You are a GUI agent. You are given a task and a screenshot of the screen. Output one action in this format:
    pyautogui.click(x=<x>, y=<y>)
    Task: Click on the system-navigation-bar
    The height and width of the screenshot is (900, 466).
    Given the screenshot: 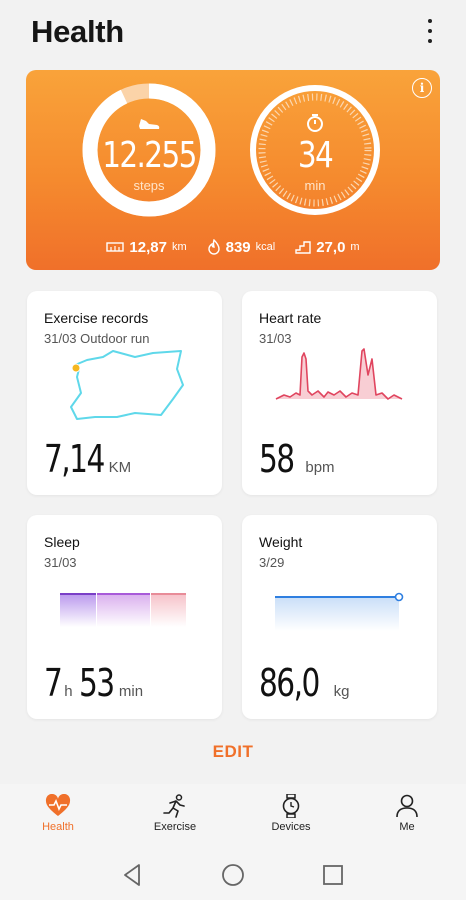 What is the action you would take?
    pyautogui.click(x=233, y=875)
    